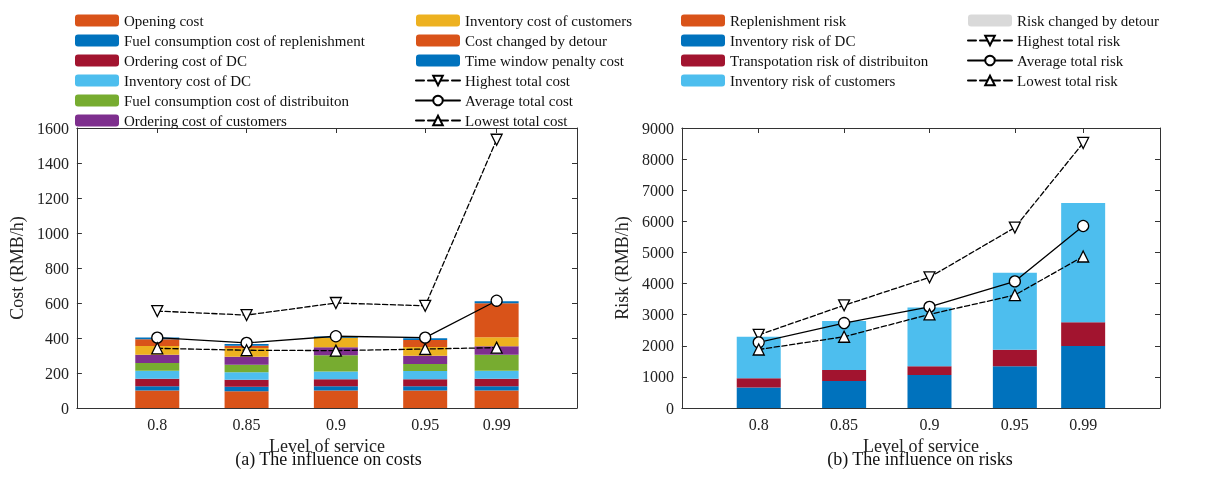  Describe the element at coordinates (1069, 40) in the screenshot. I see `legend-label: Highest total risk` at that location.